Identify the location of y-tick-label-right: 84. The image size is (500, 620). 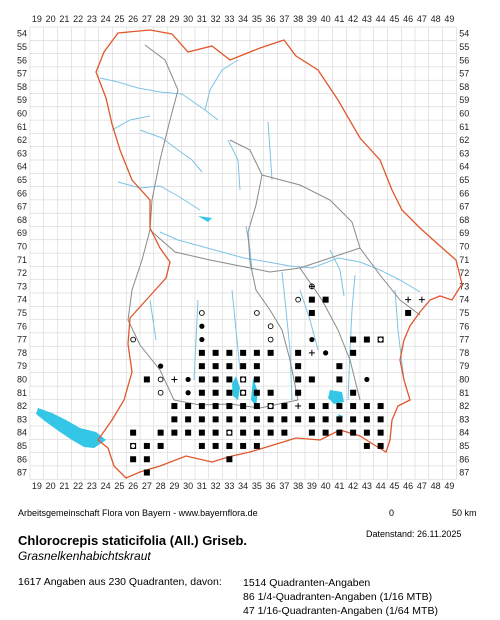
(464, 433).